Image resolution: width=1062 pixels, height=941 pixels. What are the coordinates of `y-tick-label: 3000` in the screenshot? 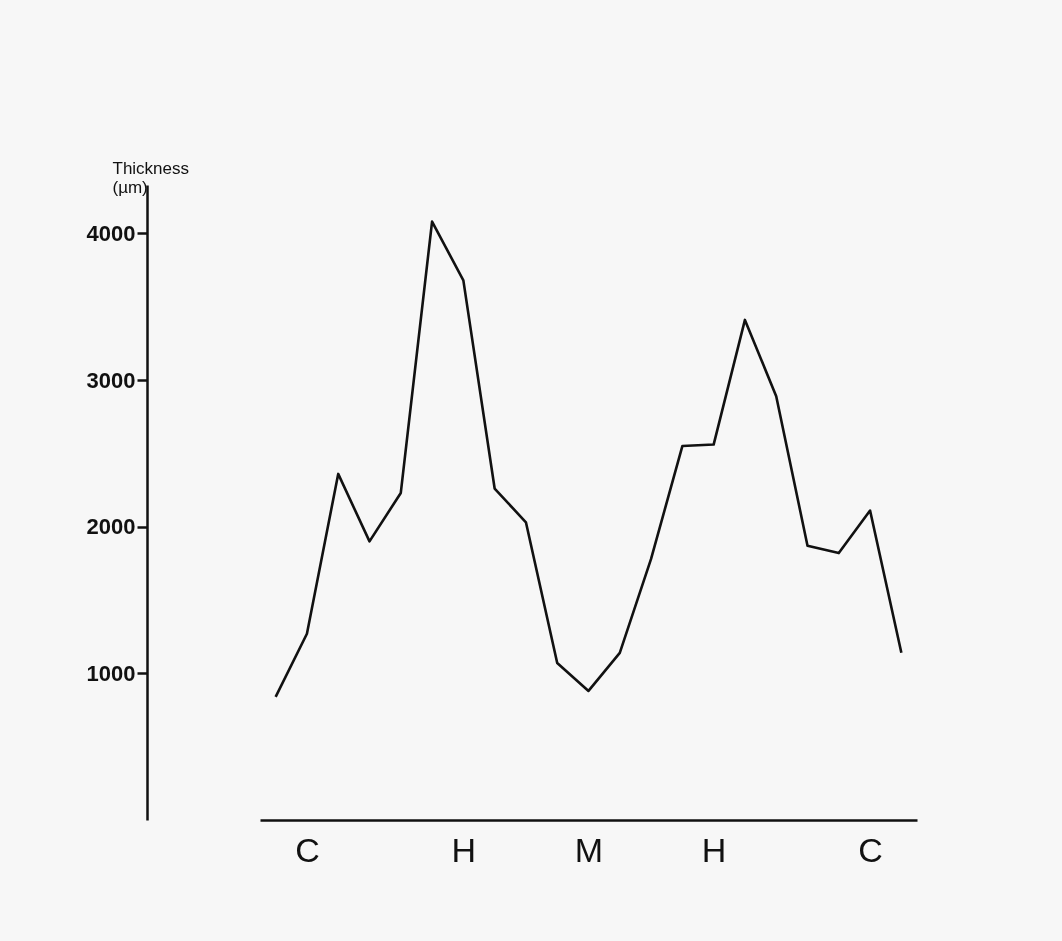 It's located at (111, 380).